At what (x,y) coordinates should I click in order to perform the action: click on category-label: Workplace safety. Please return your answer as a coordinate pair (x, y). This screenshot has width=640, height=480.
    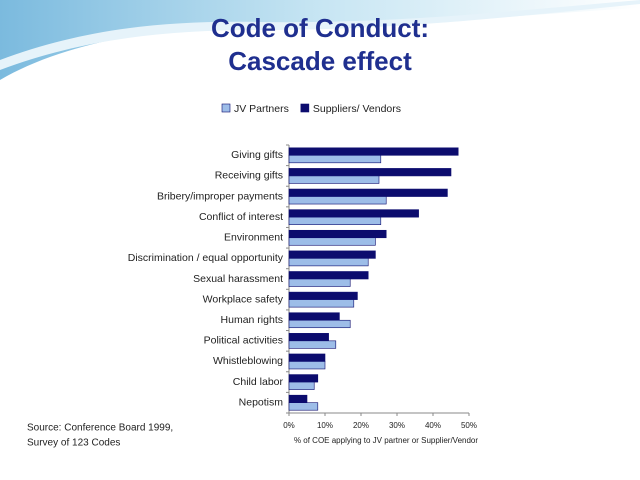
    Looking at the image, I should click on (243, 299).